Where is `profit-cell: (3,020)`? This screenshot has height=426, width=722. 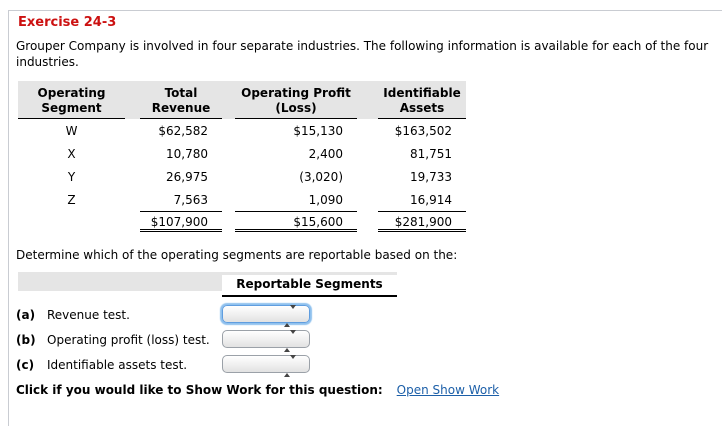
profit-cell: (3,020) is located at coordinates (321, 176).